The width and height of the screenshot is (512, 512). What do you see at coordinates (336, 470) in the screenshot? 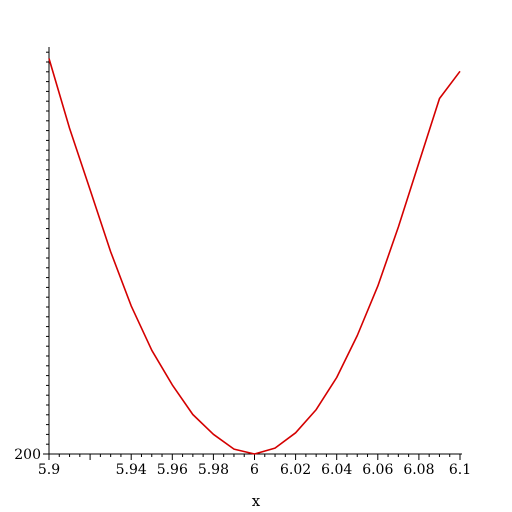
I see `x-tick-label: 6.04` at bounding box center [336, 470].